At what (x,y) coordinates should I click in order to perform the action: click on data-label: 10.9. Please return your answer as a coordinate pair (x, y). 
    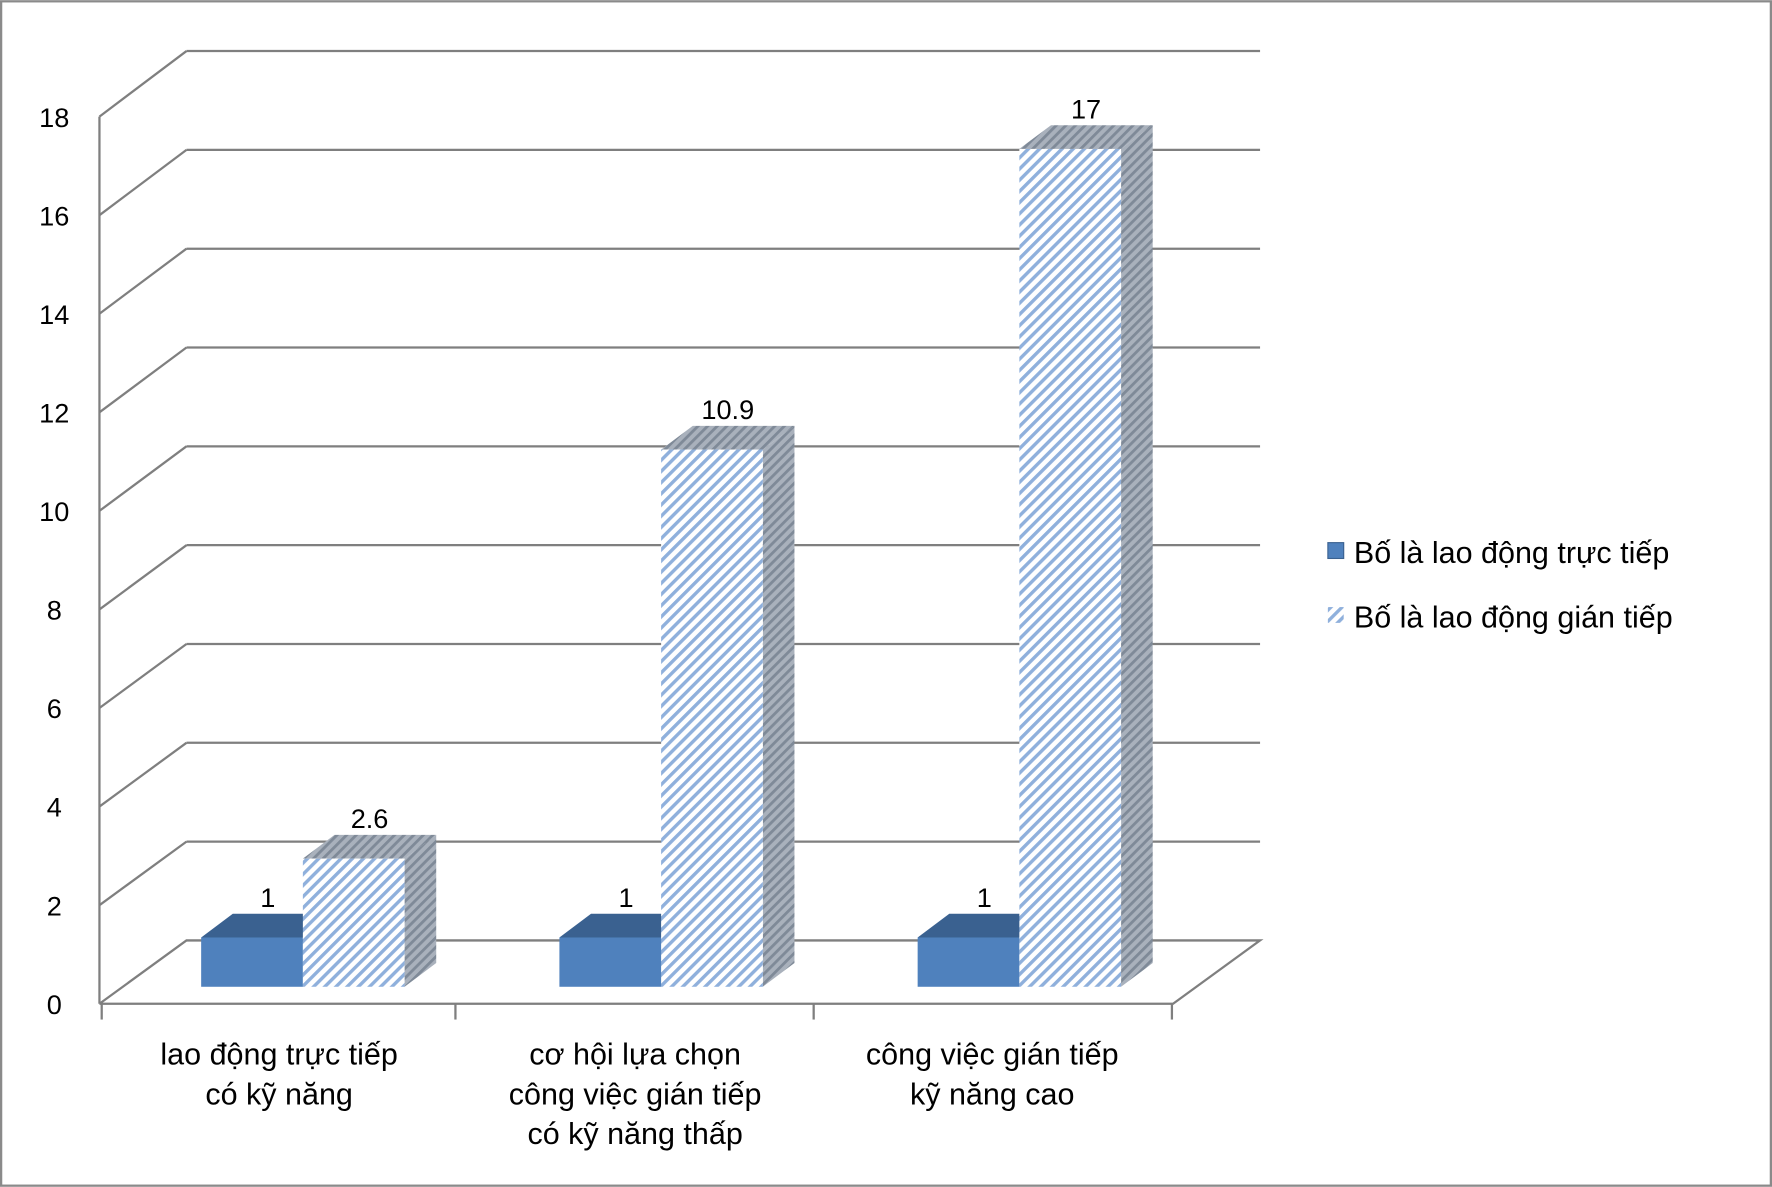
    Looking at the image, I should click on (727, 409).